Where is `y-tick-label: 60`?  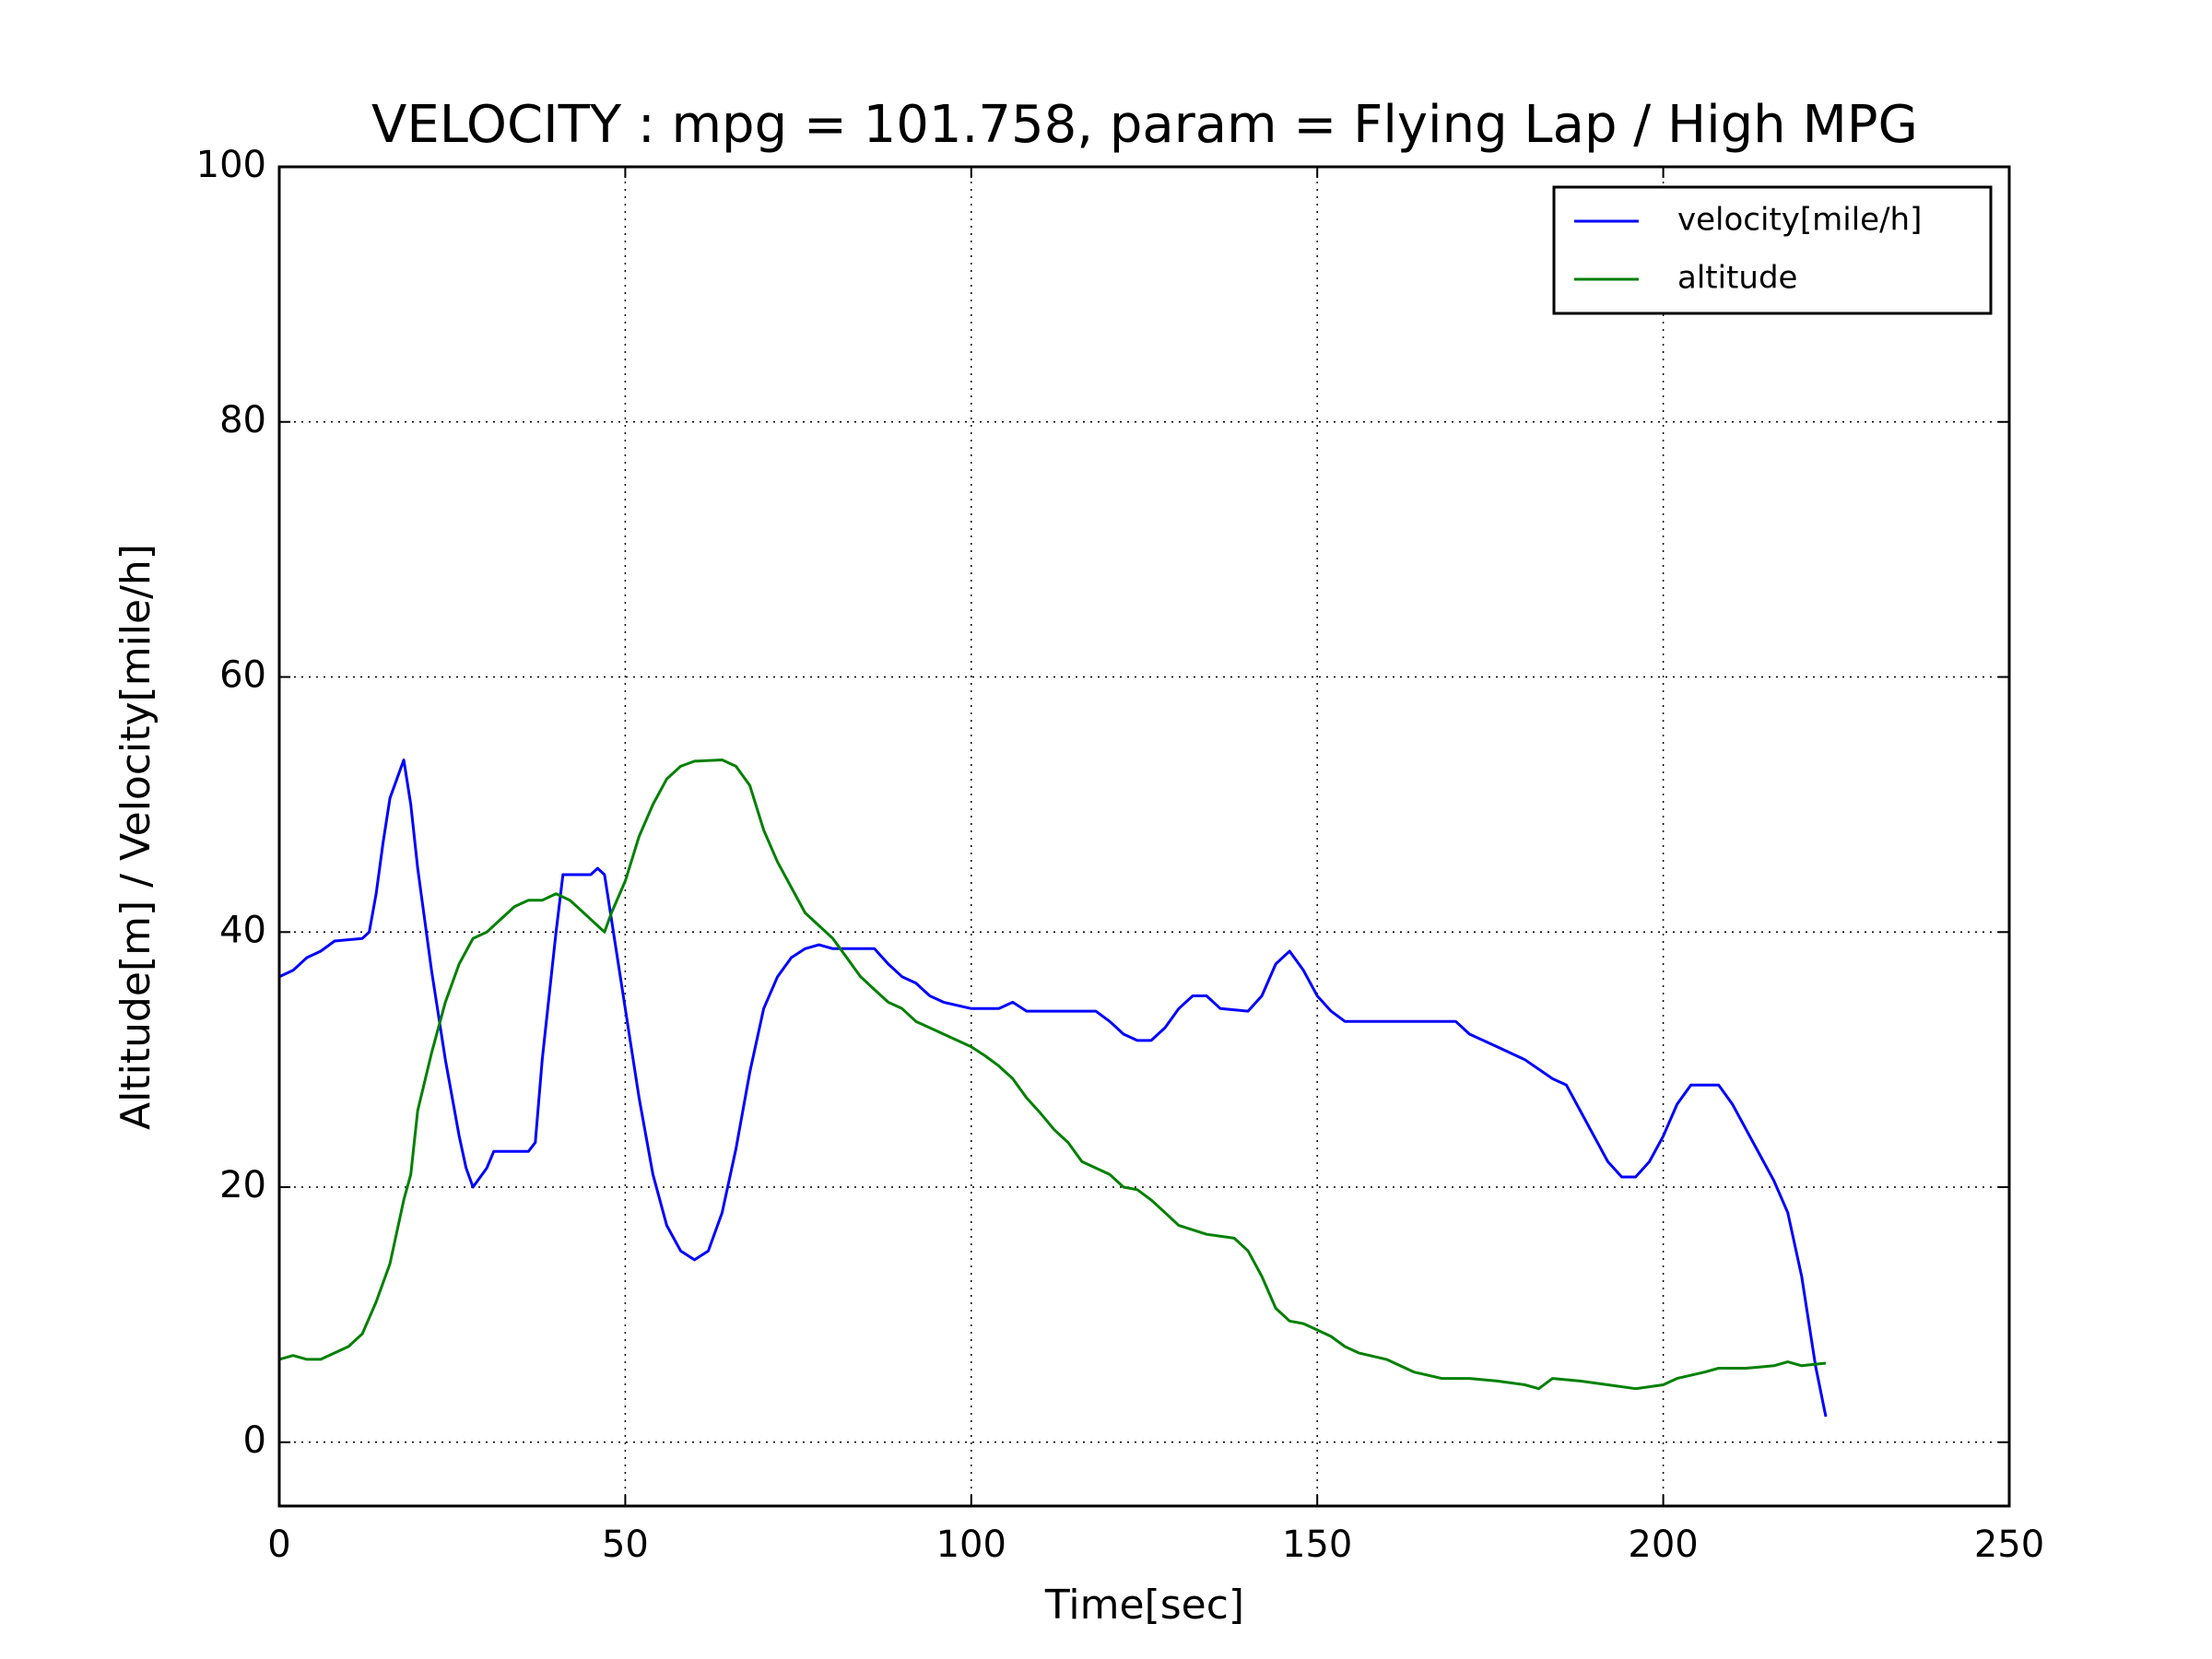
y-tick-label: 60 is located at coordinates (242, 675).